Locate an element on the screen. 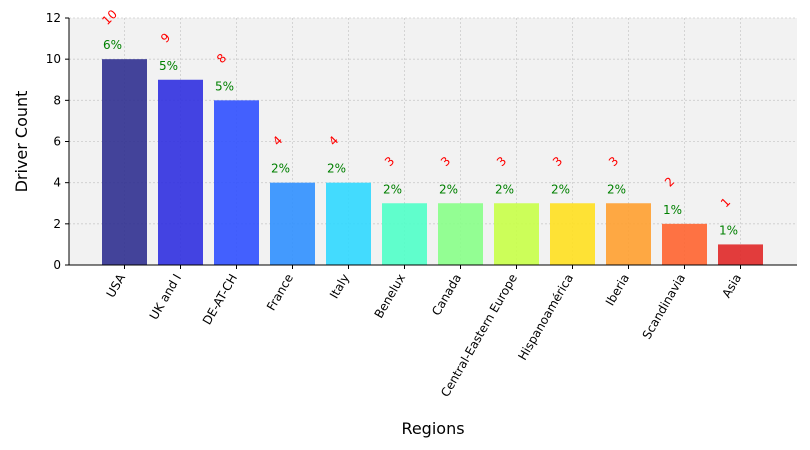  x-tick-label: Scandinavia is located at coordinates (664, 307).